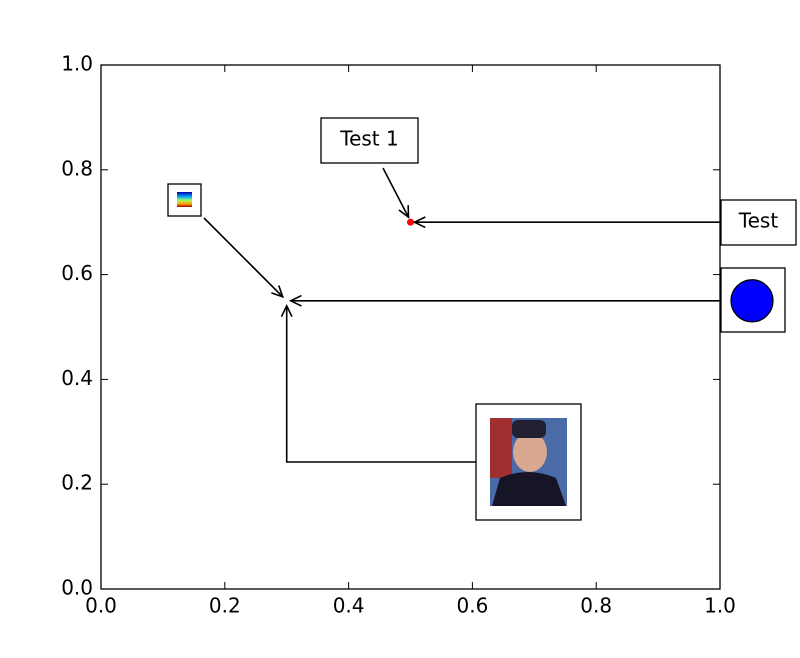 Image resolution: width=800 pixels, height=658 pixels. What do you see at coordinates (528, 462) in the screenshot?
I see `photo-box` at bounding box center [528, 462].